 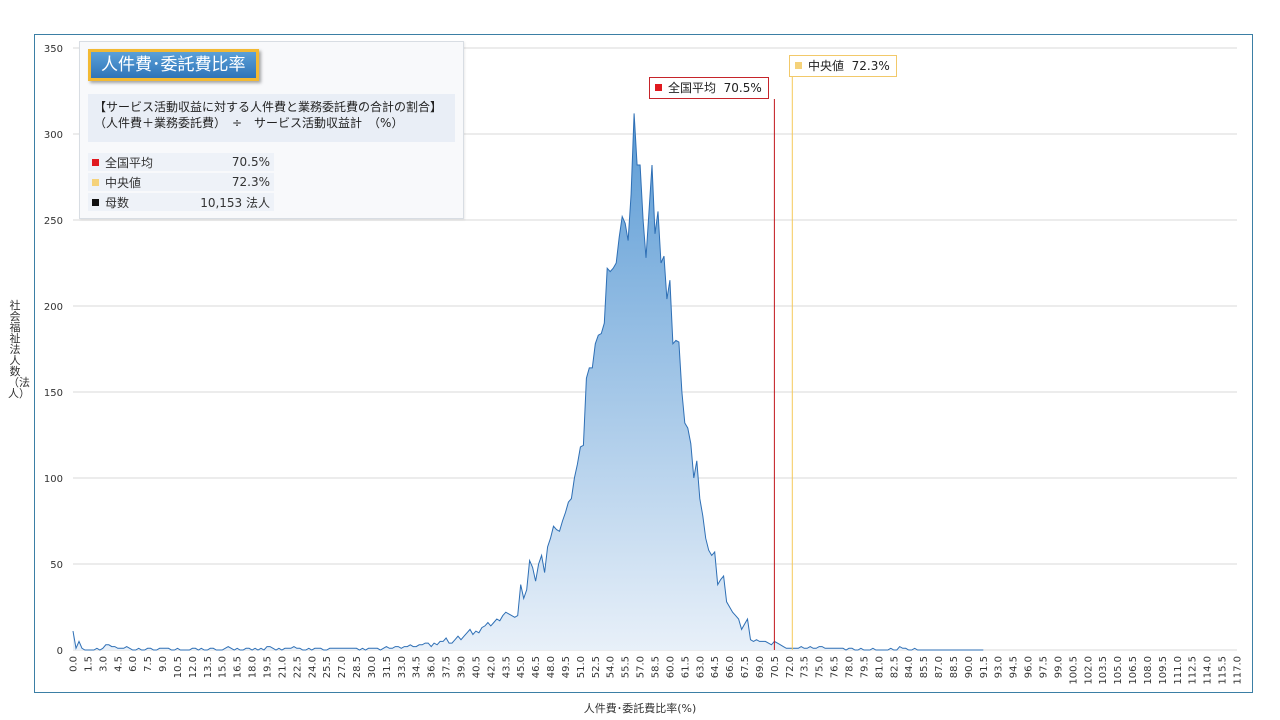 I want to click on x-tick-label: 33.0, so click(x=402, y=667).